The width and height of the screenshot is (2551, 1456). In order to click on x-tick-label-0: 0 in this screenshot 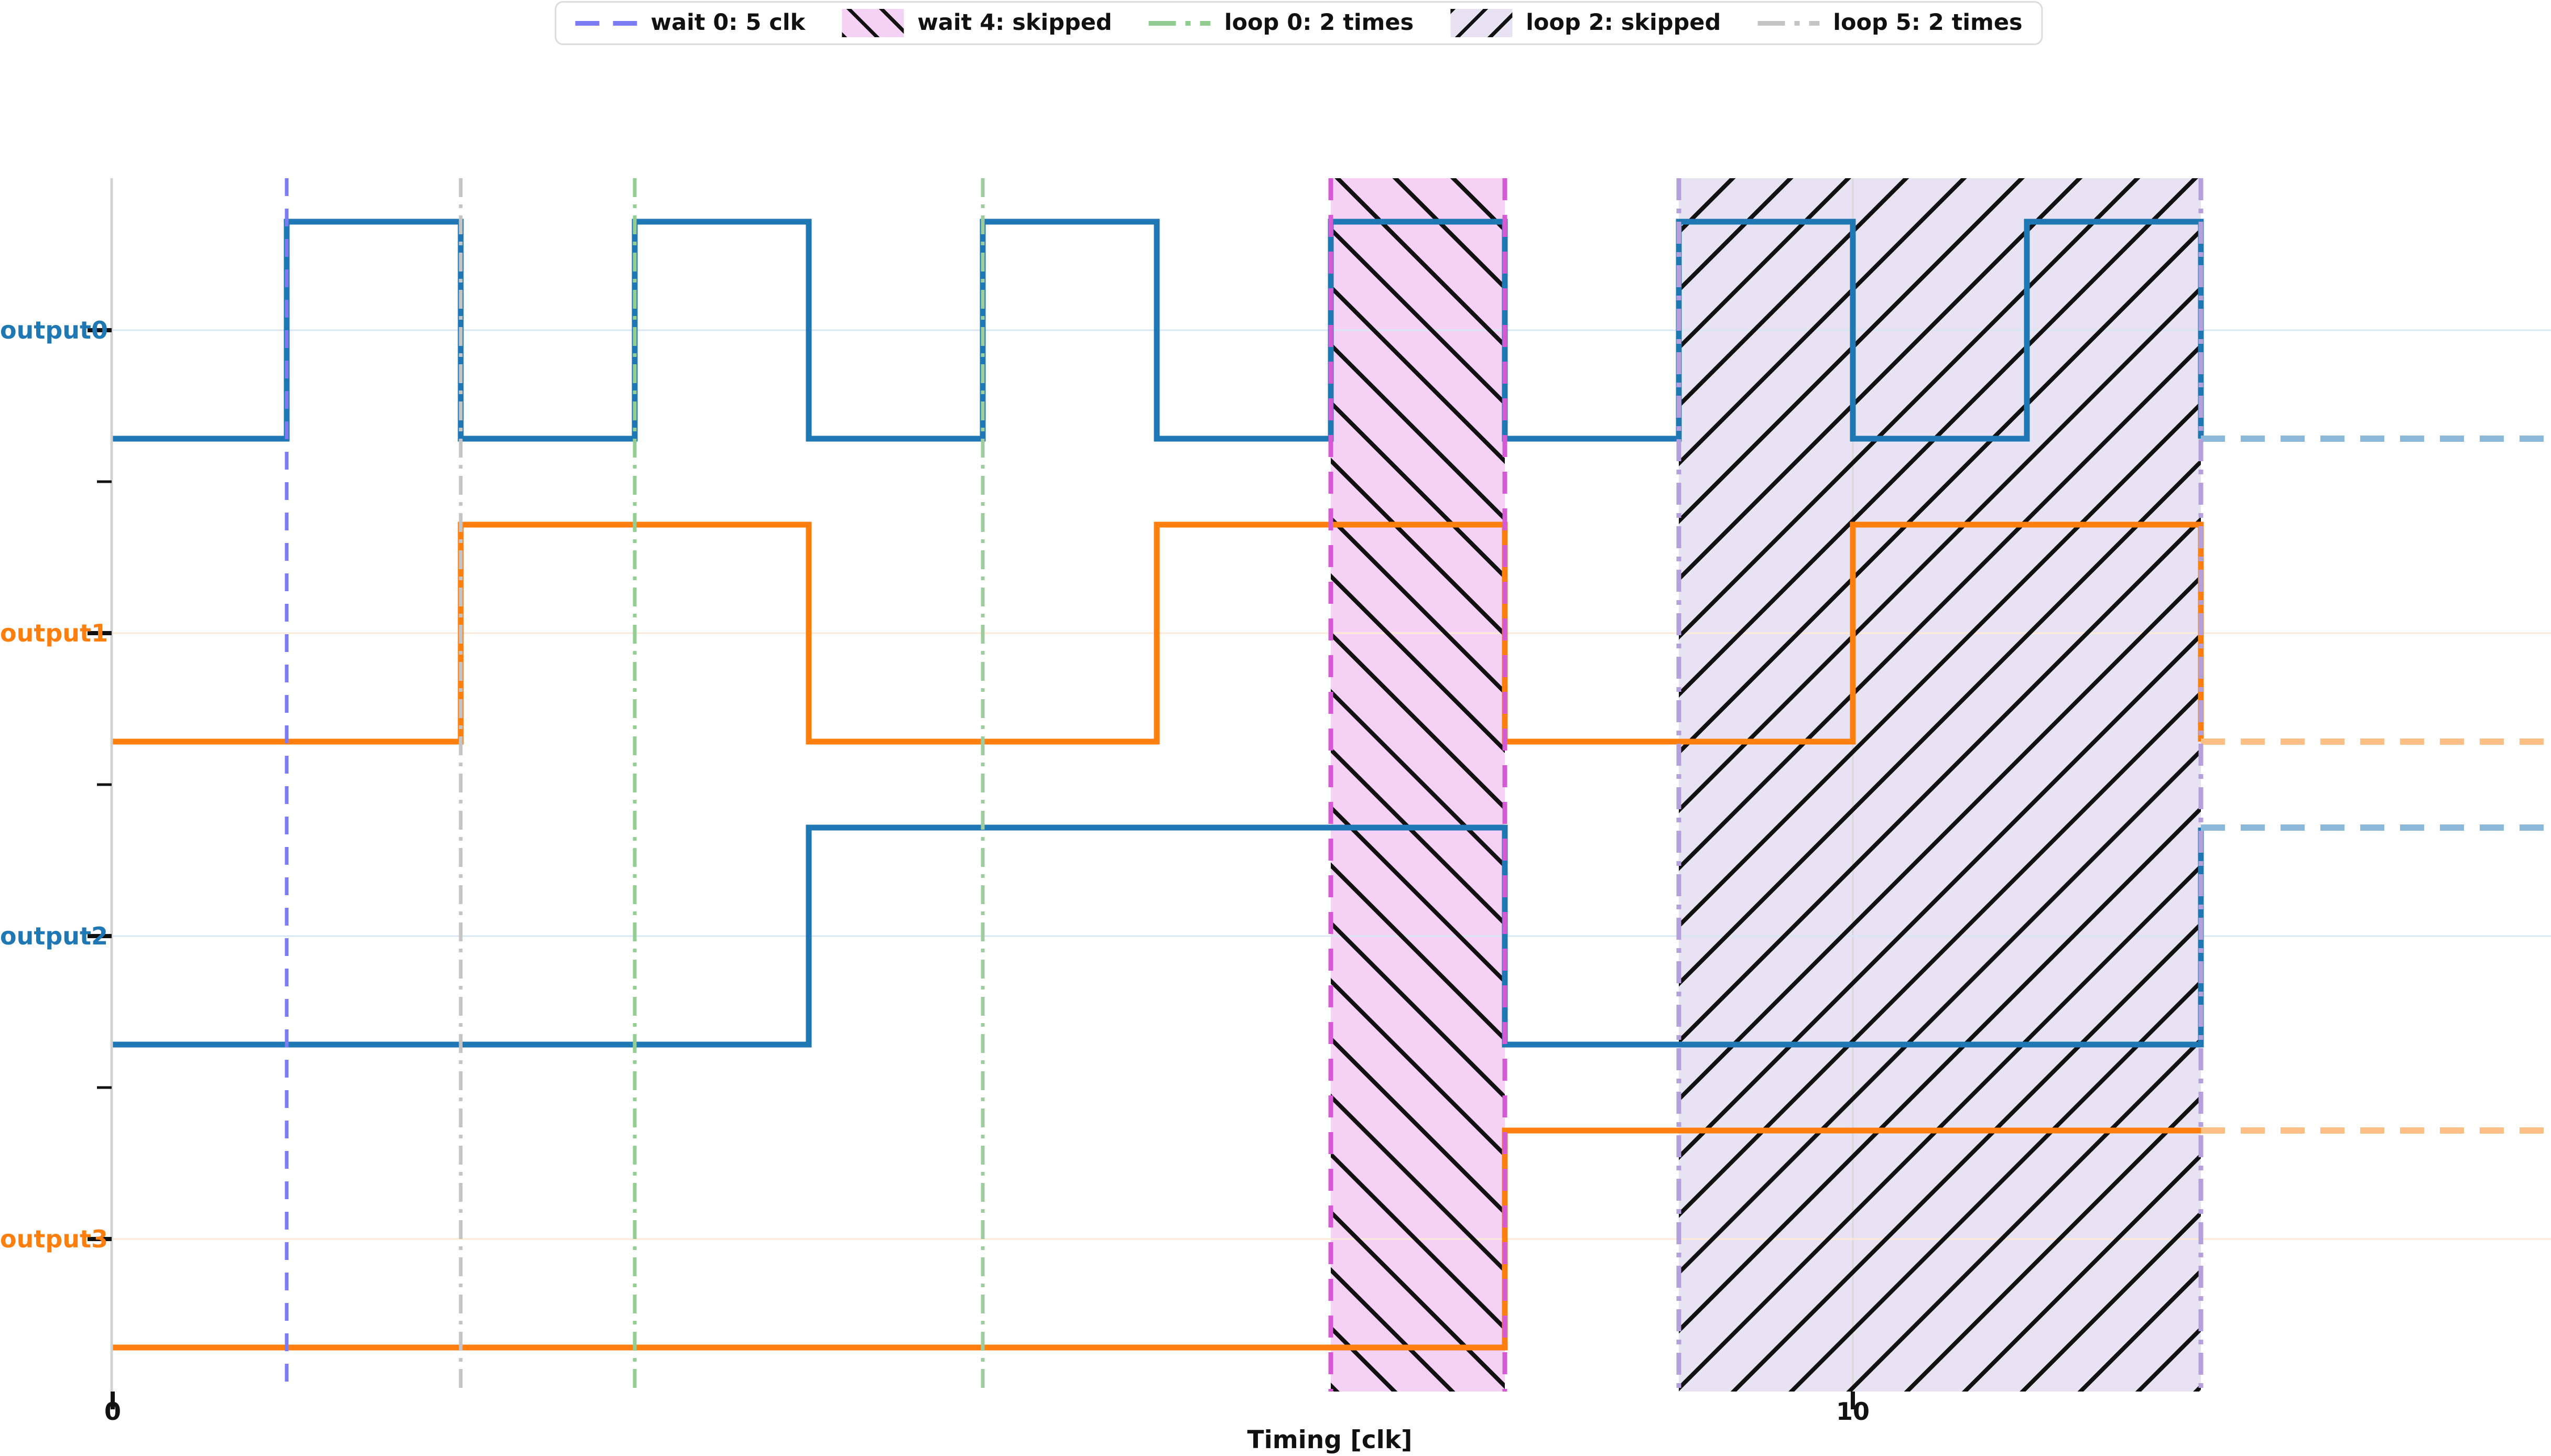, I will do `click(113, 1411)`.